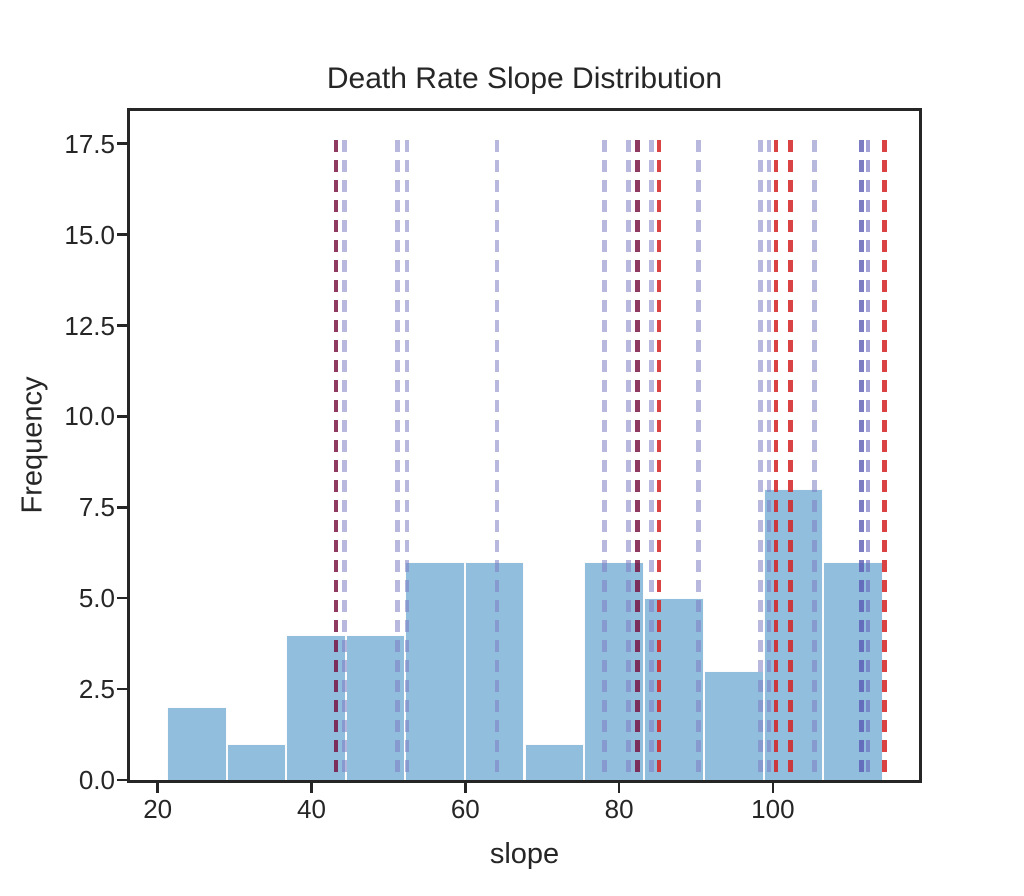 This screenshot has width=1024, height=896. What do you see at coordinates (89, 416) in the screenshot?
I see `y-tick-label: 10.0` at bounding box center [89, 416].